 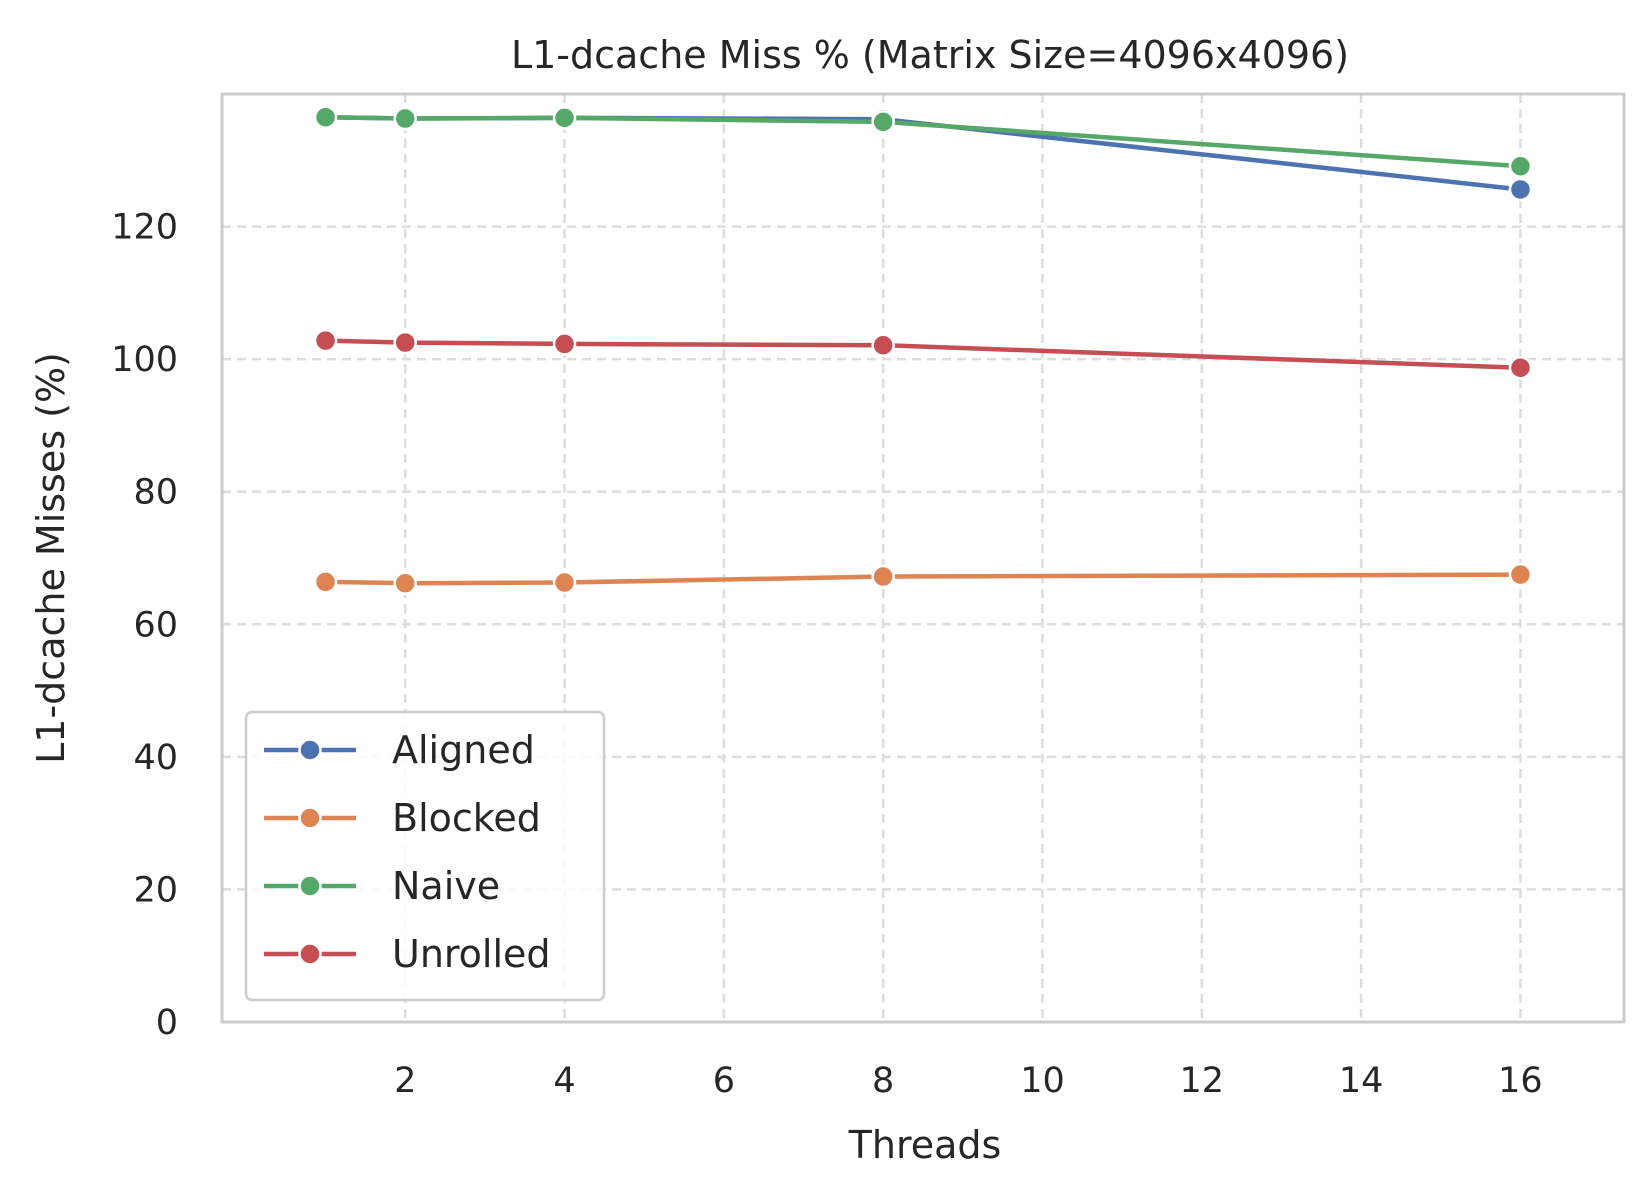 I want to click on x-tick-label: 2, so click(x=405, y=1081).